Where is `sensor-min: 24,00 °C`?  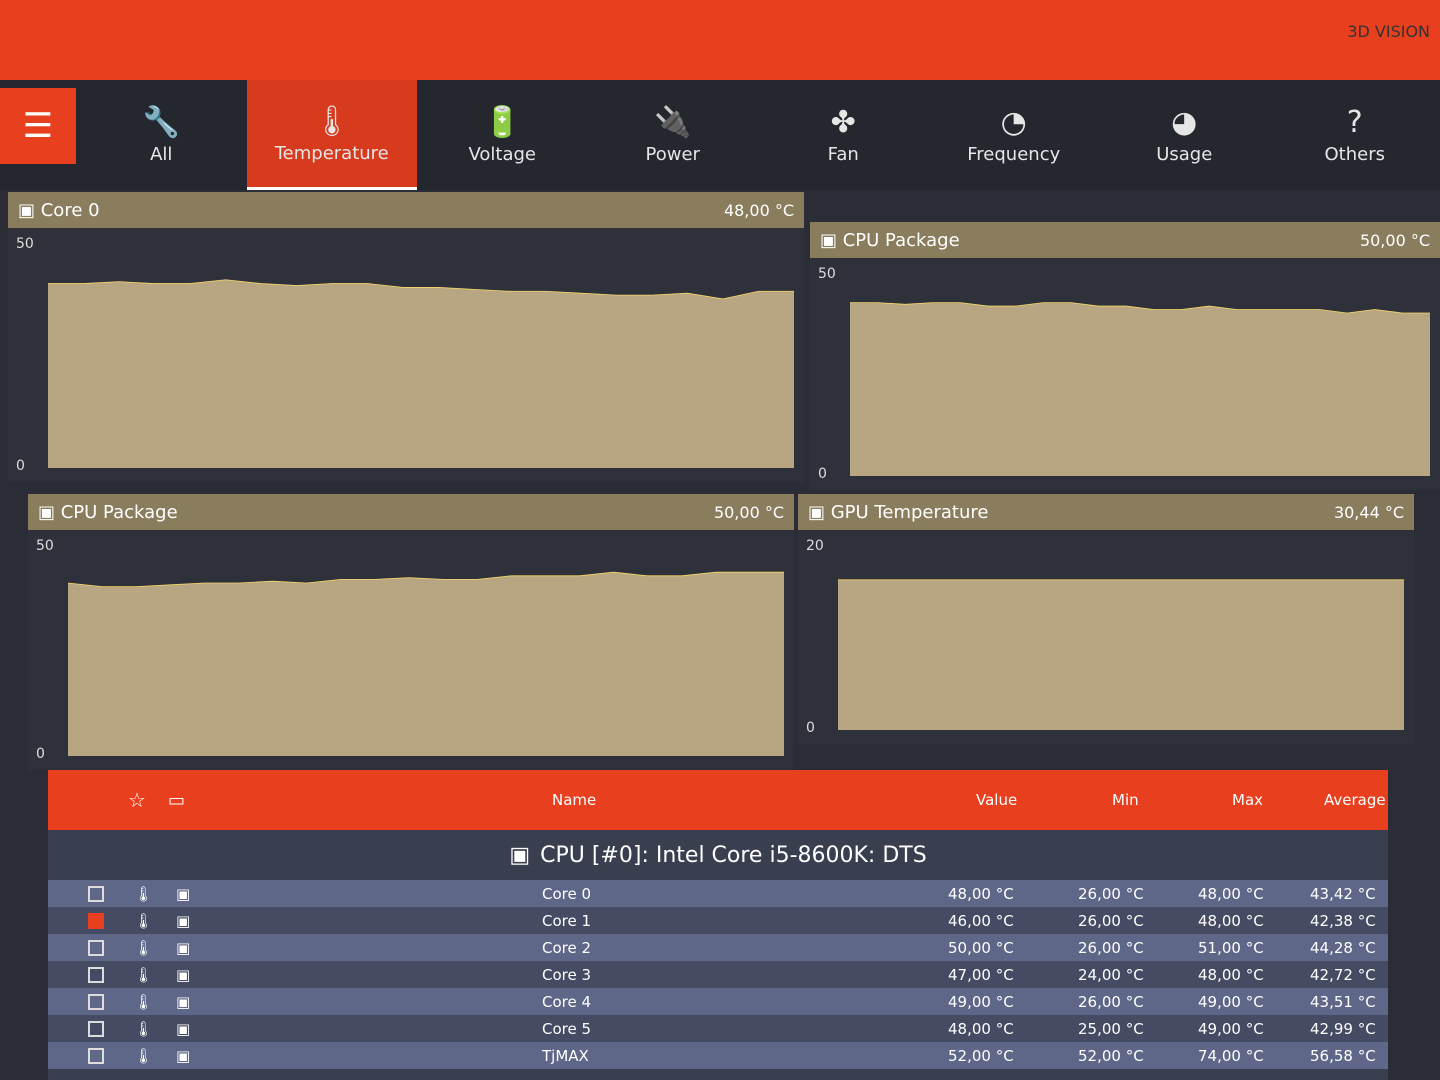 sensor-min: 24,00 °C is located at coordinates (1111, 974).